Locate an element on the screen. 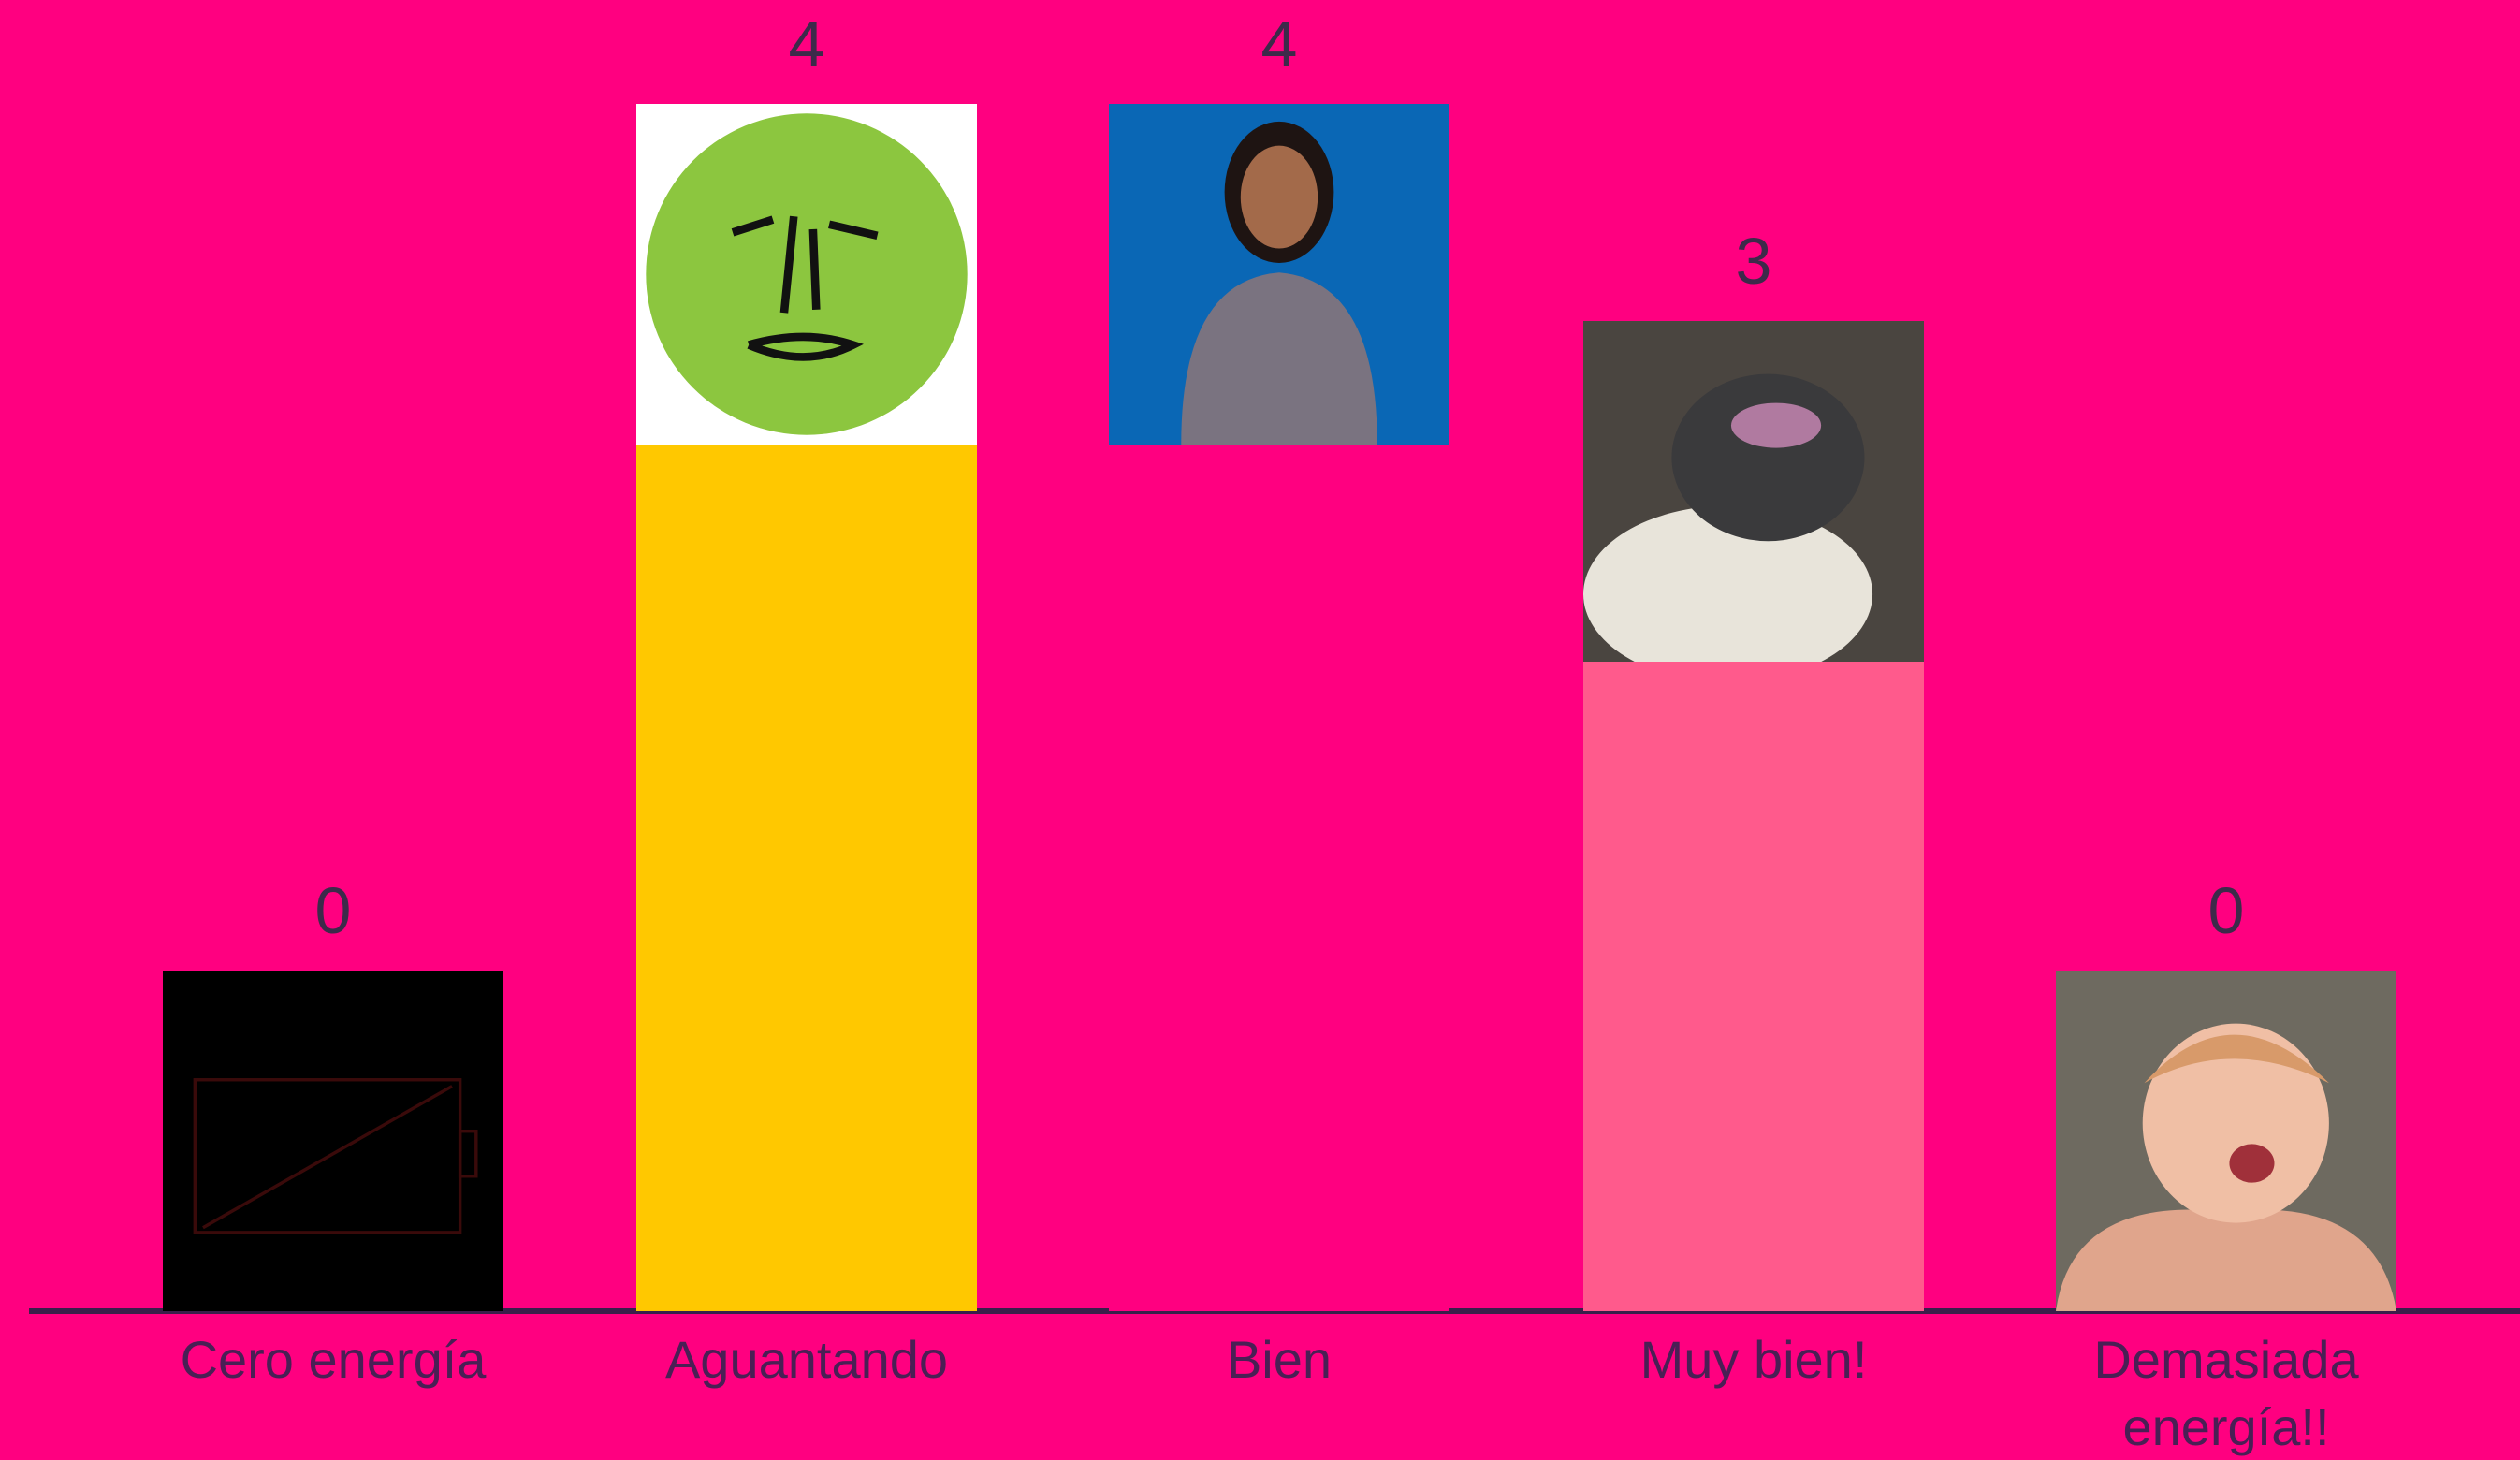 This screenshot has height=1460, width=2520. value-label: 3 is located at coordinates (1753, 261).